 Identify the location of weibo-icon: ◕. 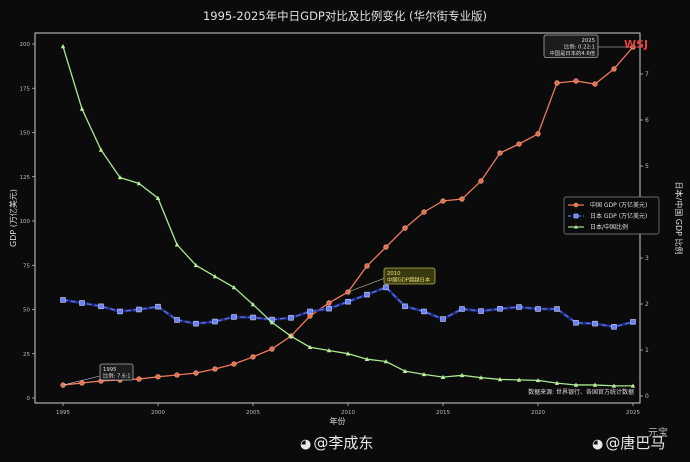
(598, 444).